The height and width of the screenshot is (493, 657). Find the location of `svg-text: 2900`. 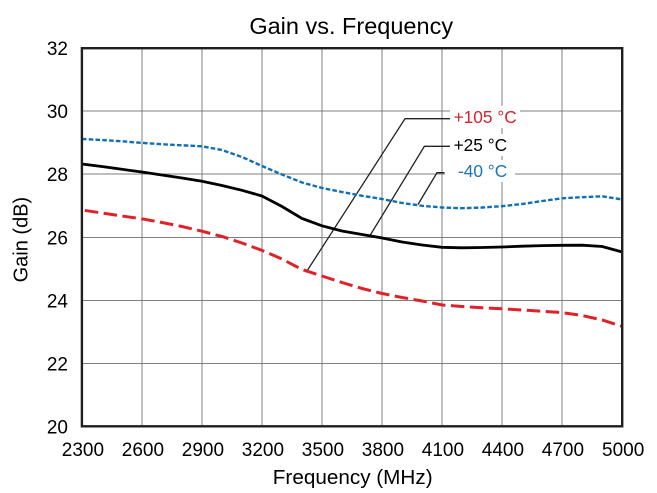

svg-text: 2900 is located at coordinates (203, 450).